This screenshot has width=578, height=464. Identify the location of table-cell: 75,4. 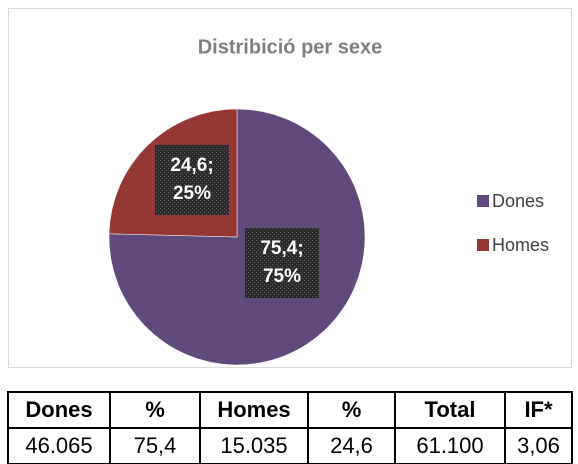
(155, 445).